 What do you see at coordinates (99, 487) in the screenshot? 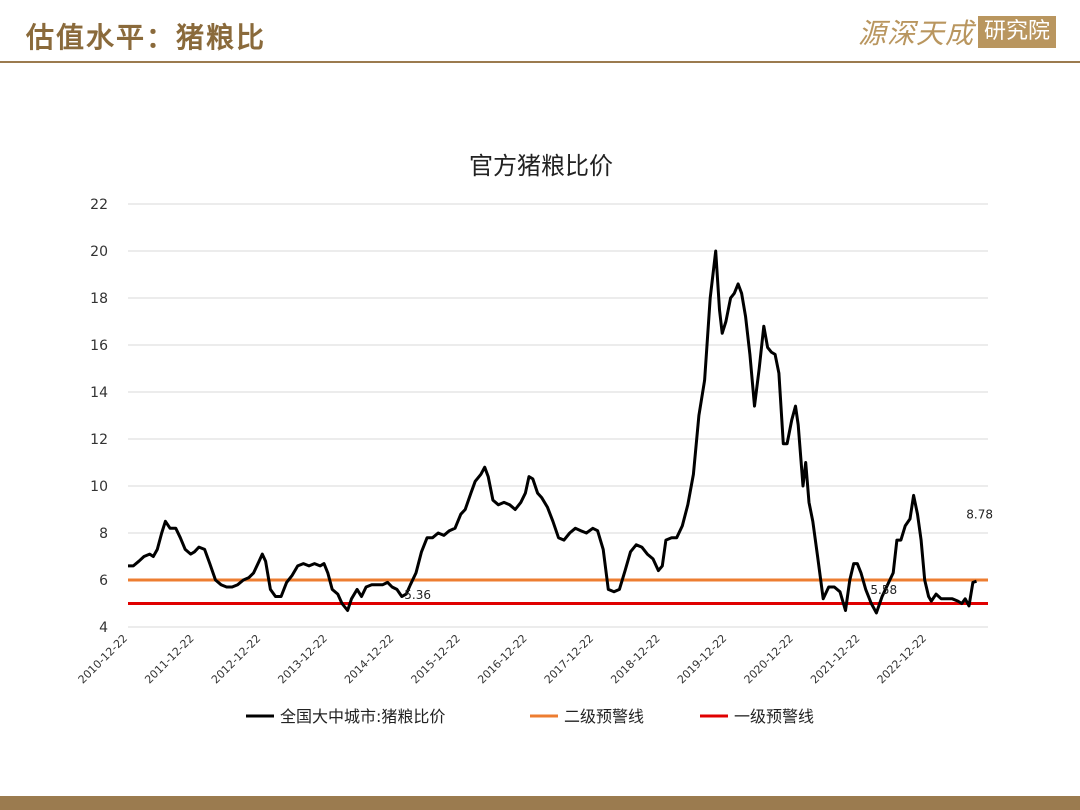
I see `y-tick-label: 10` at bounding box center [99, 487].